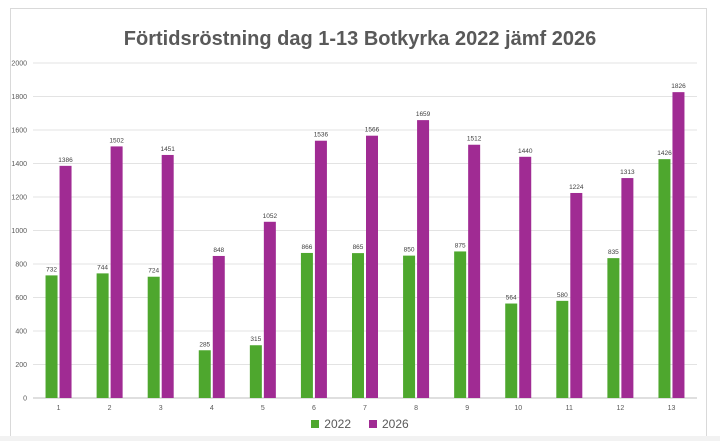 The width and height of the screenshot is (720, 441). I want to click on x-tick-label-8: 8, so click(416, 408).